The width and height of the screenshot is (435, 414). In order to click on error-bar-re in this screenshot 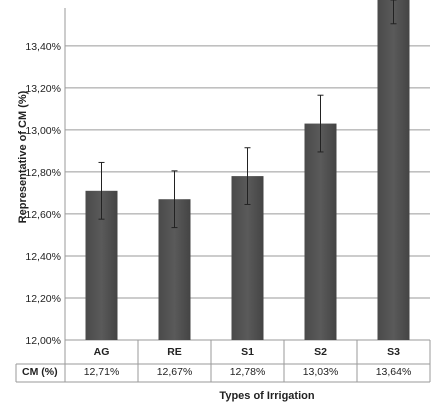, I will do `click(174, 199)`.